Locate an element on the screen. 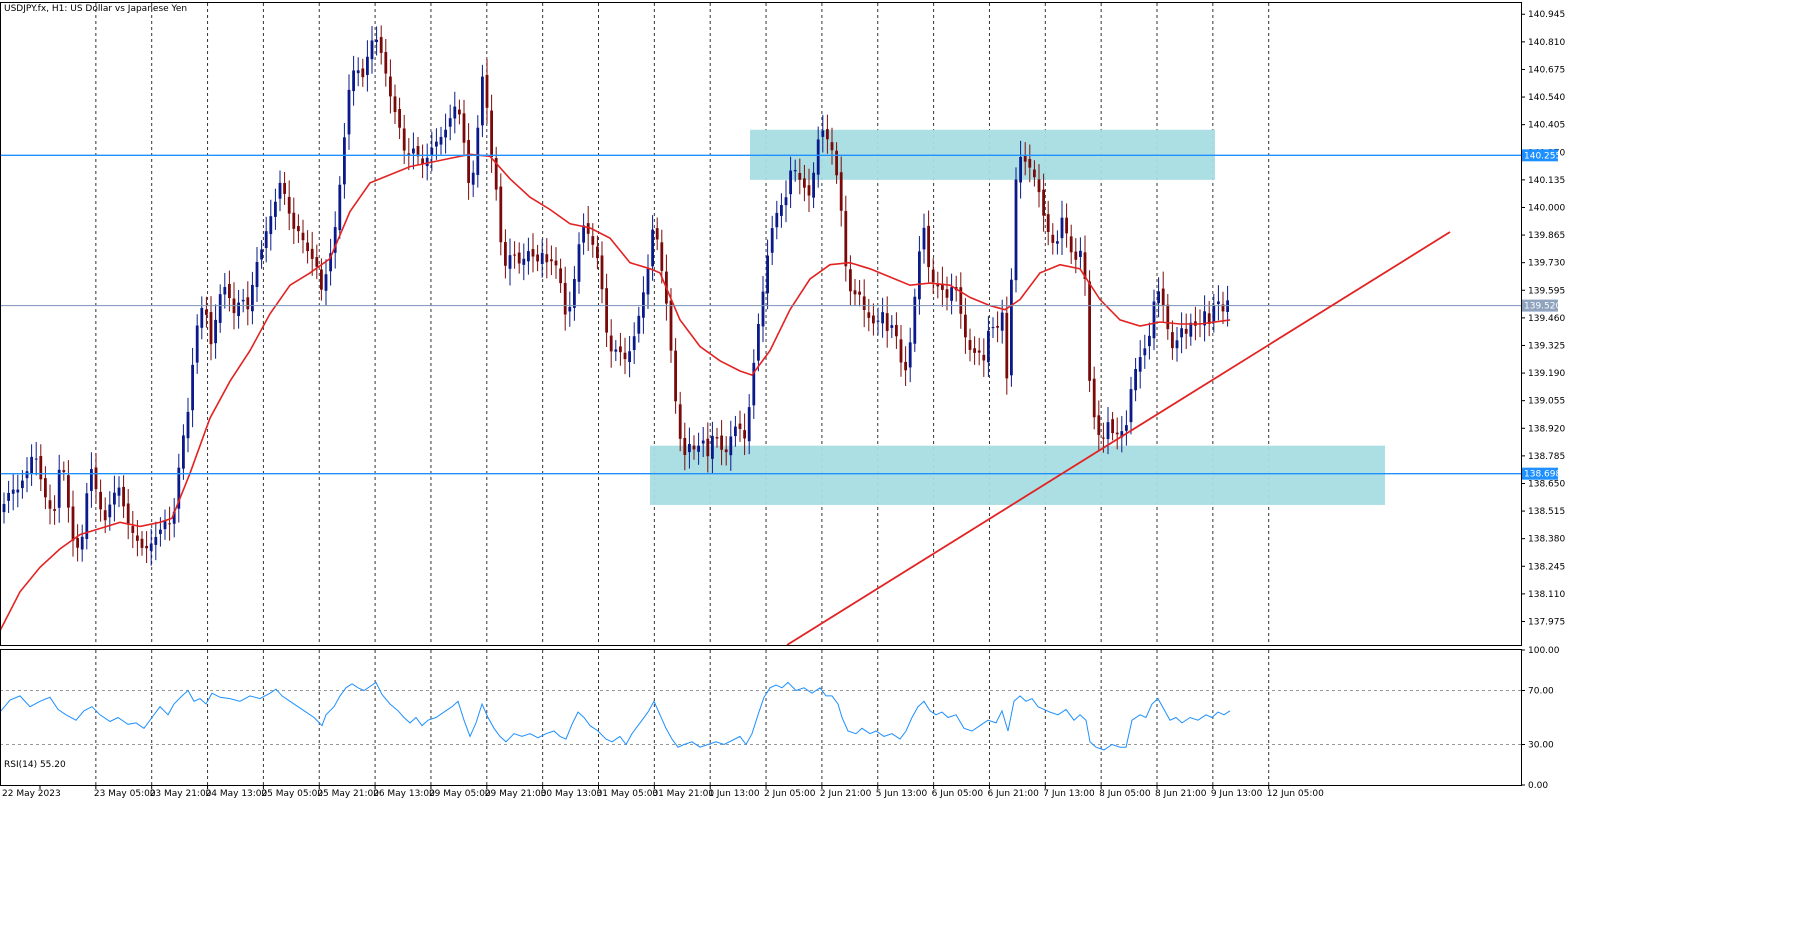 The height and width of the screenshot is (930, 1818). y-tick-label: 140.000 is located at coordinates (1546, 208).